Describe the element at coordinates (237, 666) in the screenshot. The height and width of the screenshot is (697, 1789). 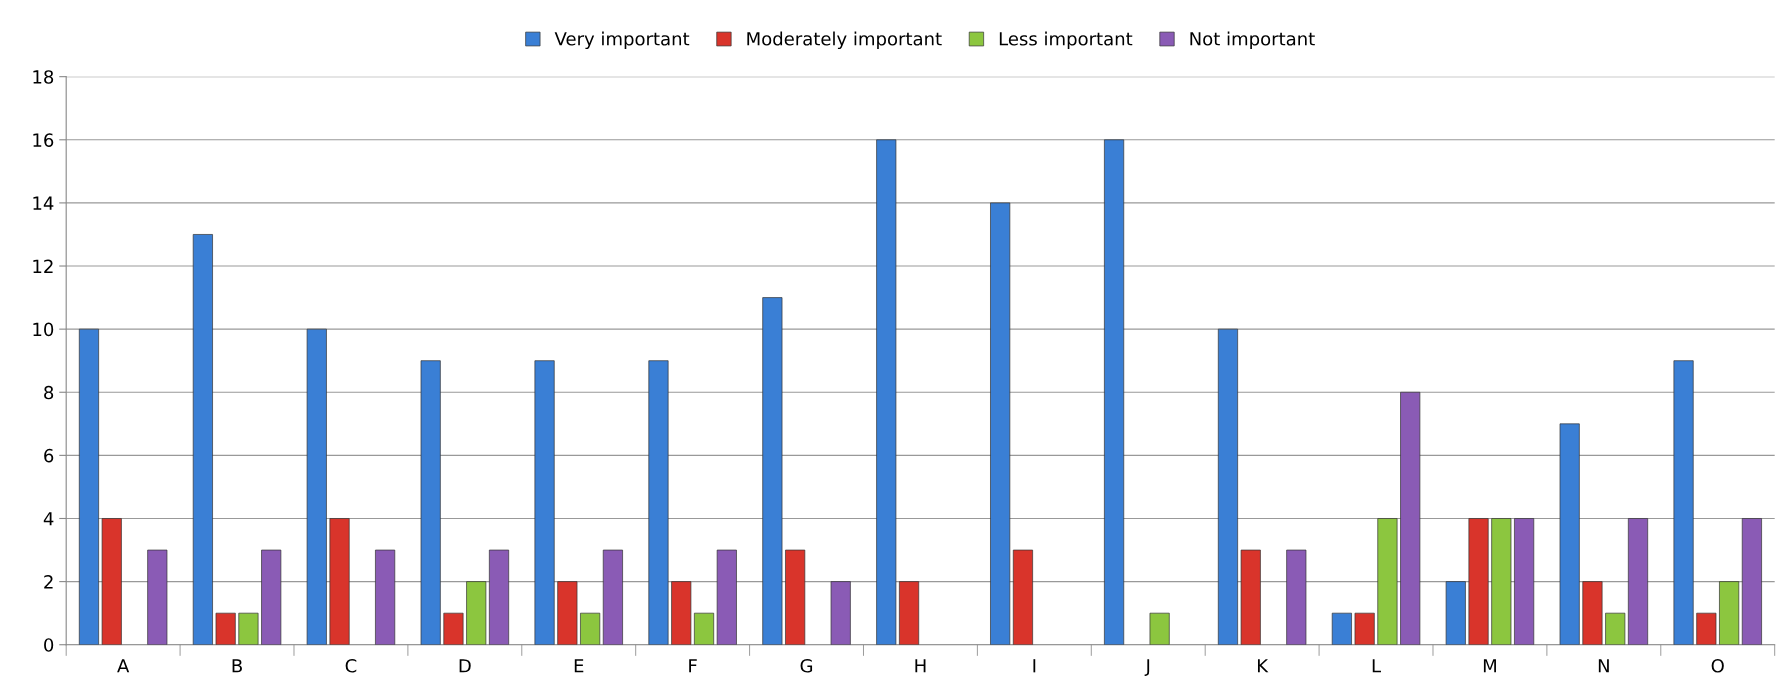
I see `x-tick-label: B` at that location.